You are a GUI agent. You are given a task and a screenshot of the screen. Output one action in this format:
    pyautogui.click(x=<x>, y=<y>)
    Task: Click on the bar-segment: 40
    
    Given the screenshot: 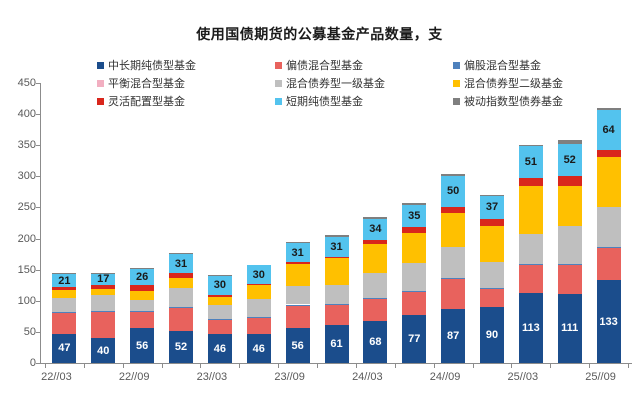 What is the action you would take?
    pyautogui.click(x=103, y=350)
    